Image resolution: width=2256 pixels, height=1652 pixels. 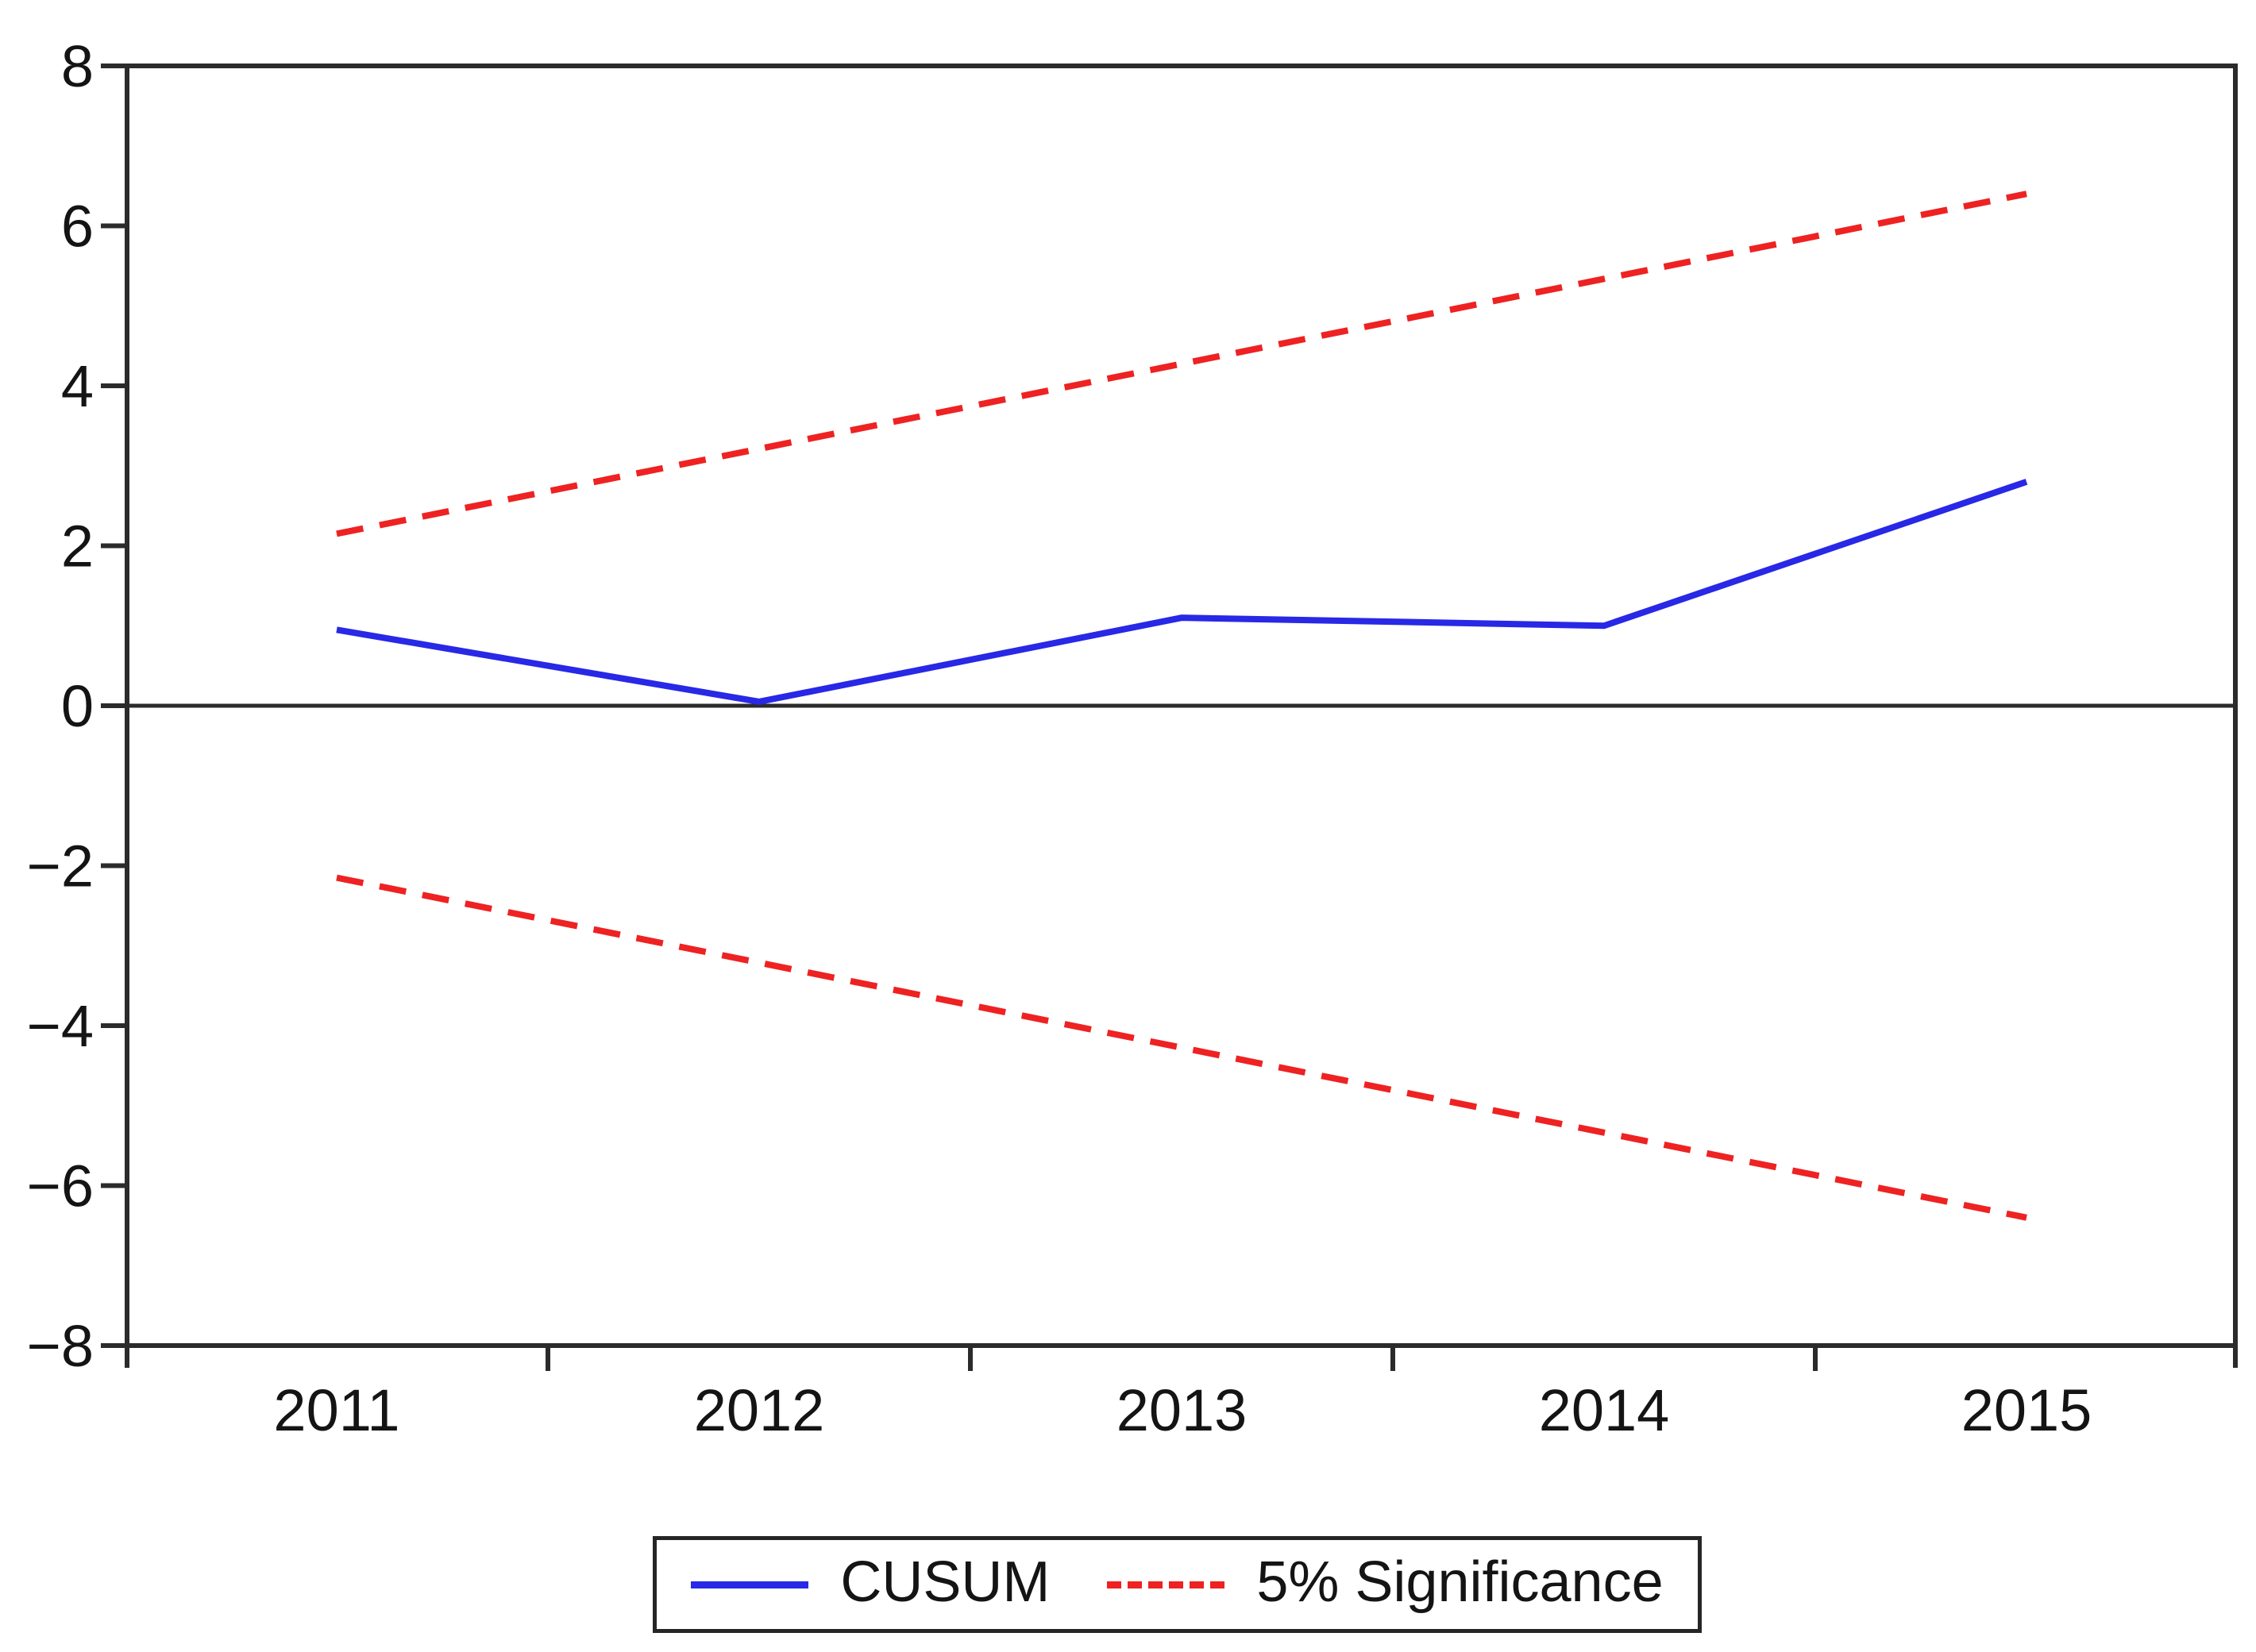 I want to click on legend-box: CUSUM 5% Significance, so click(x=1177, y=1585).